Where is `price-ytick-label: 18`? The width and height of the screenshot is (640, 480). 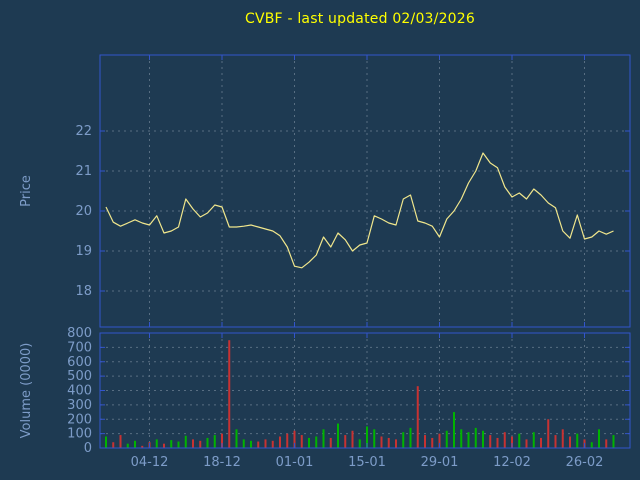
price-ytick-label: 18 is located at coordinates (83, 291).